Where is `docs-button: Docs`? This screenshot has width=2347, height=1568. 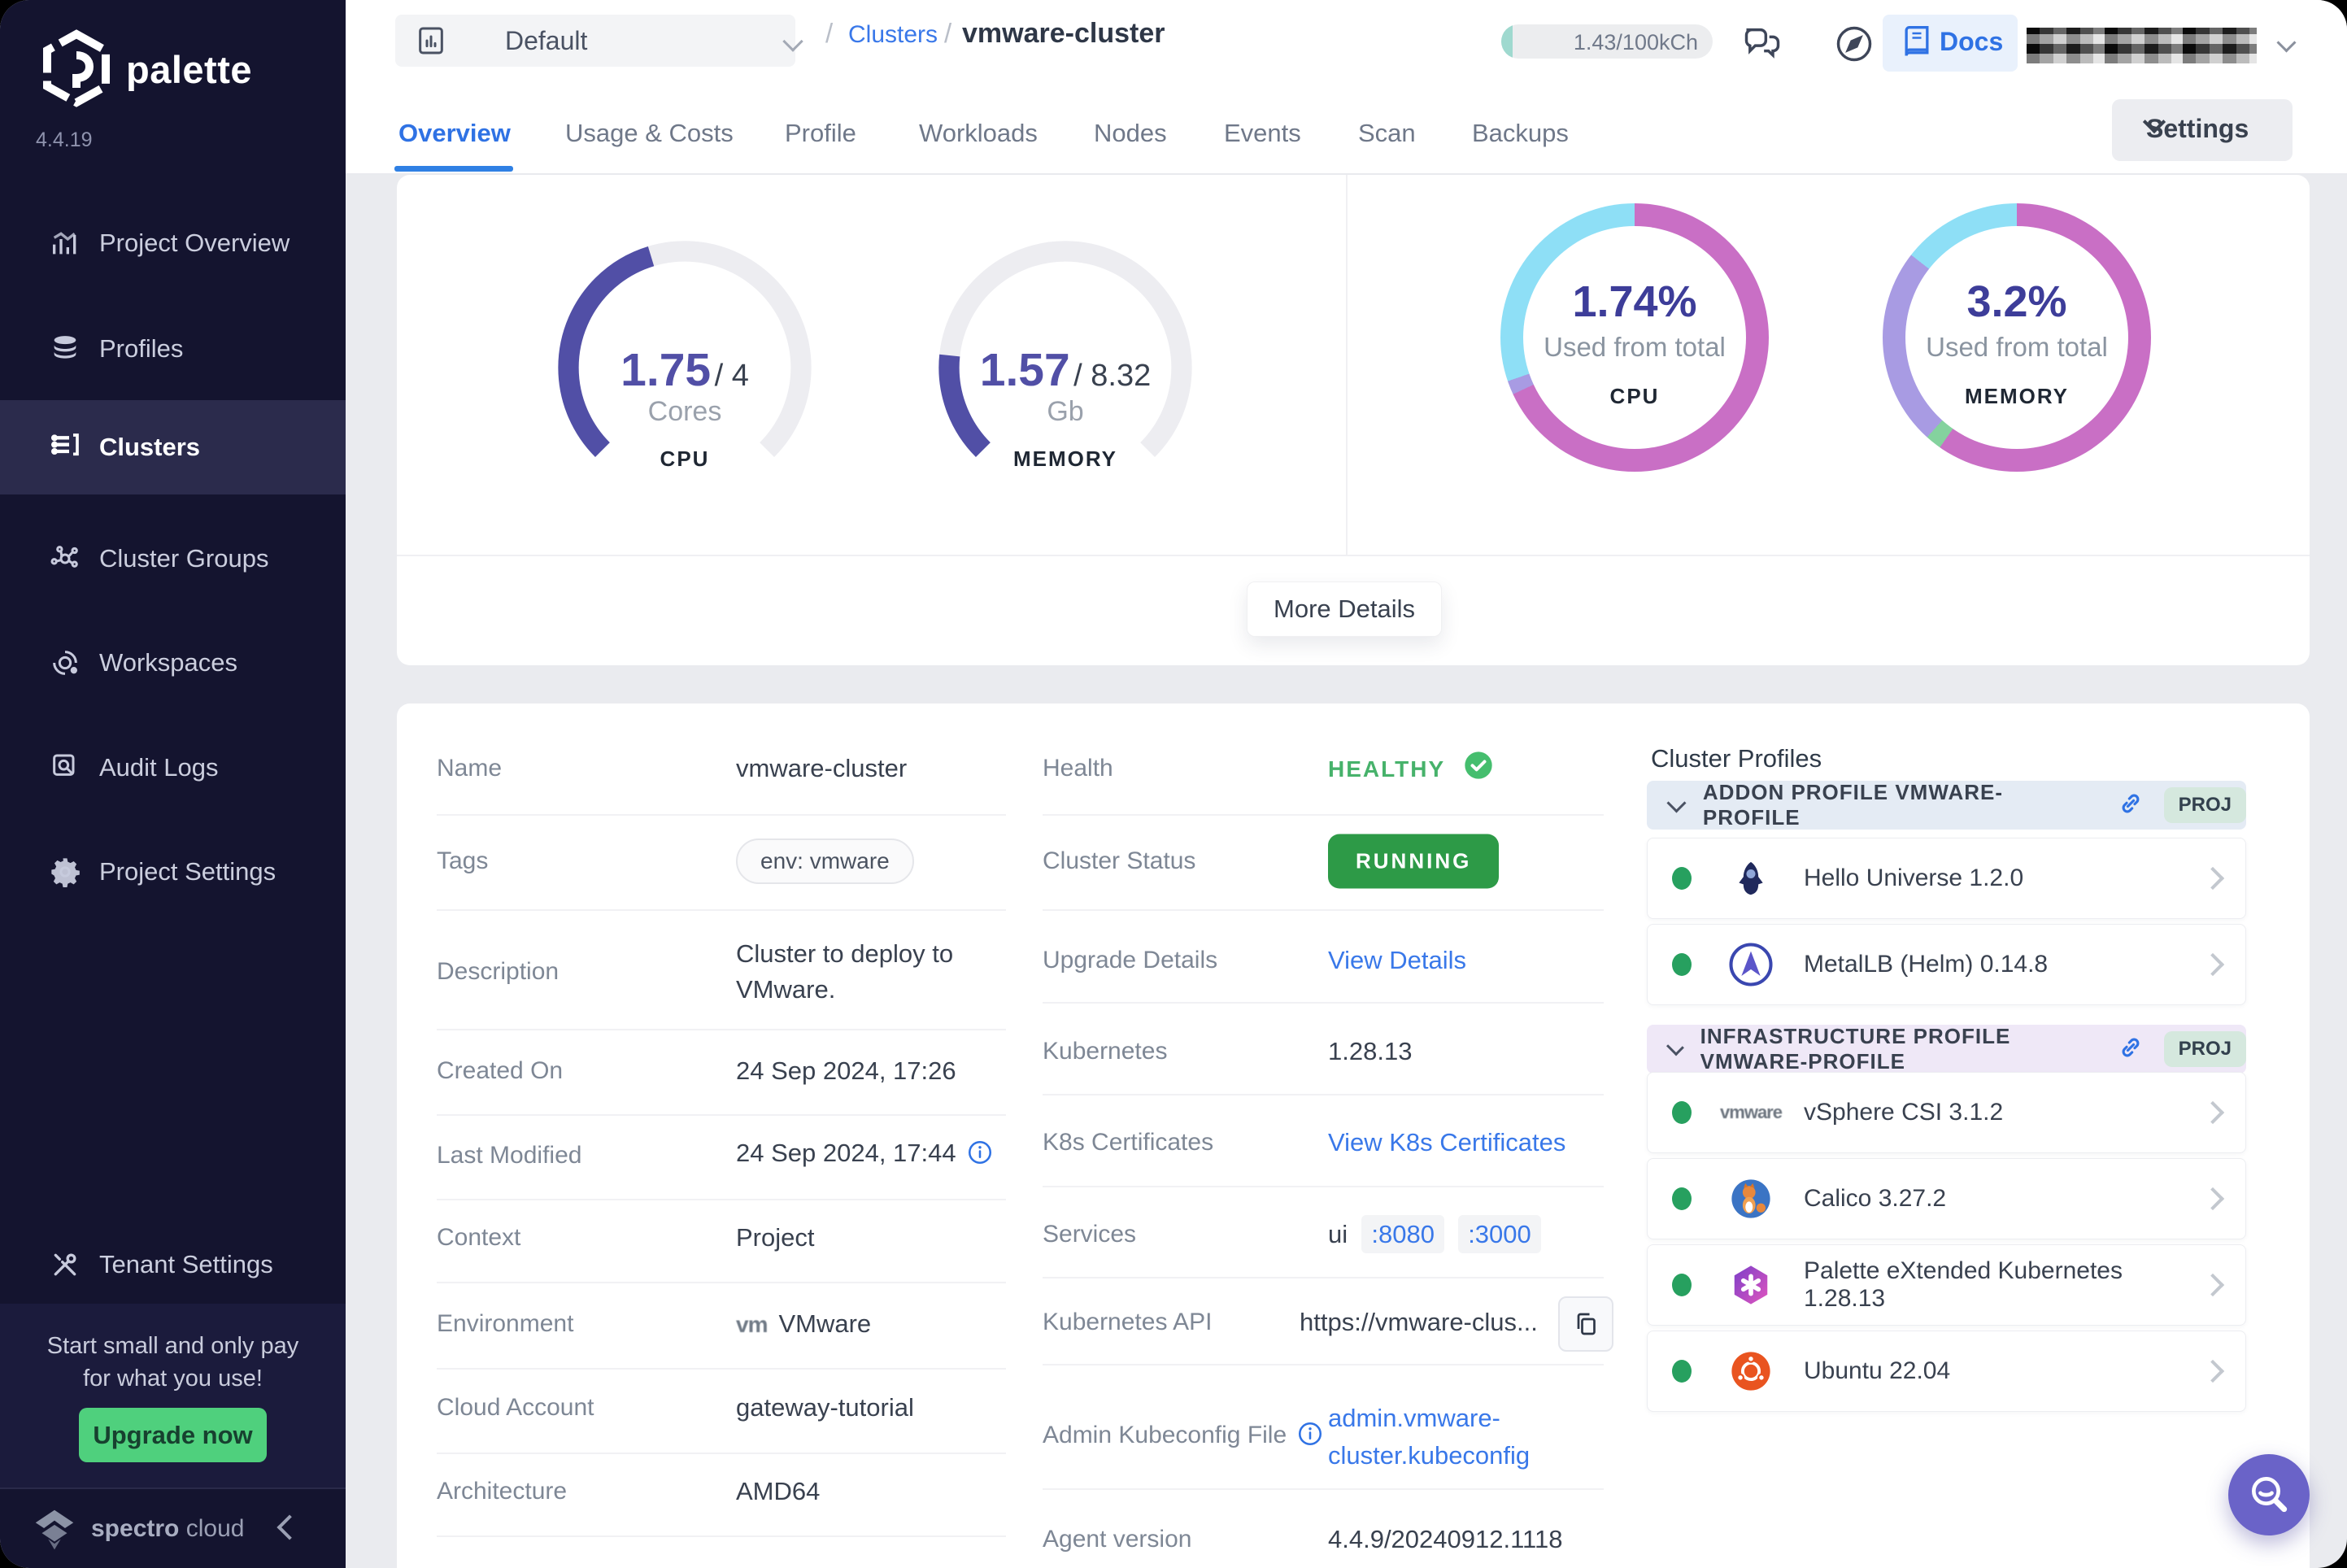
docs-button: Docs is located at coordinates (1950, 43).